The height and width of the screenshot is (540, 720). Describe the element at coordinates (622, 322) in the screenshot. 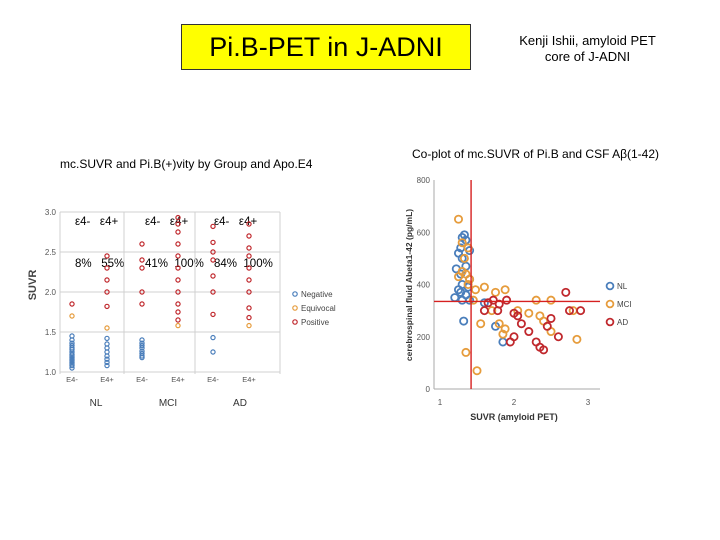

I see `right-legend-label: AD` at that location.